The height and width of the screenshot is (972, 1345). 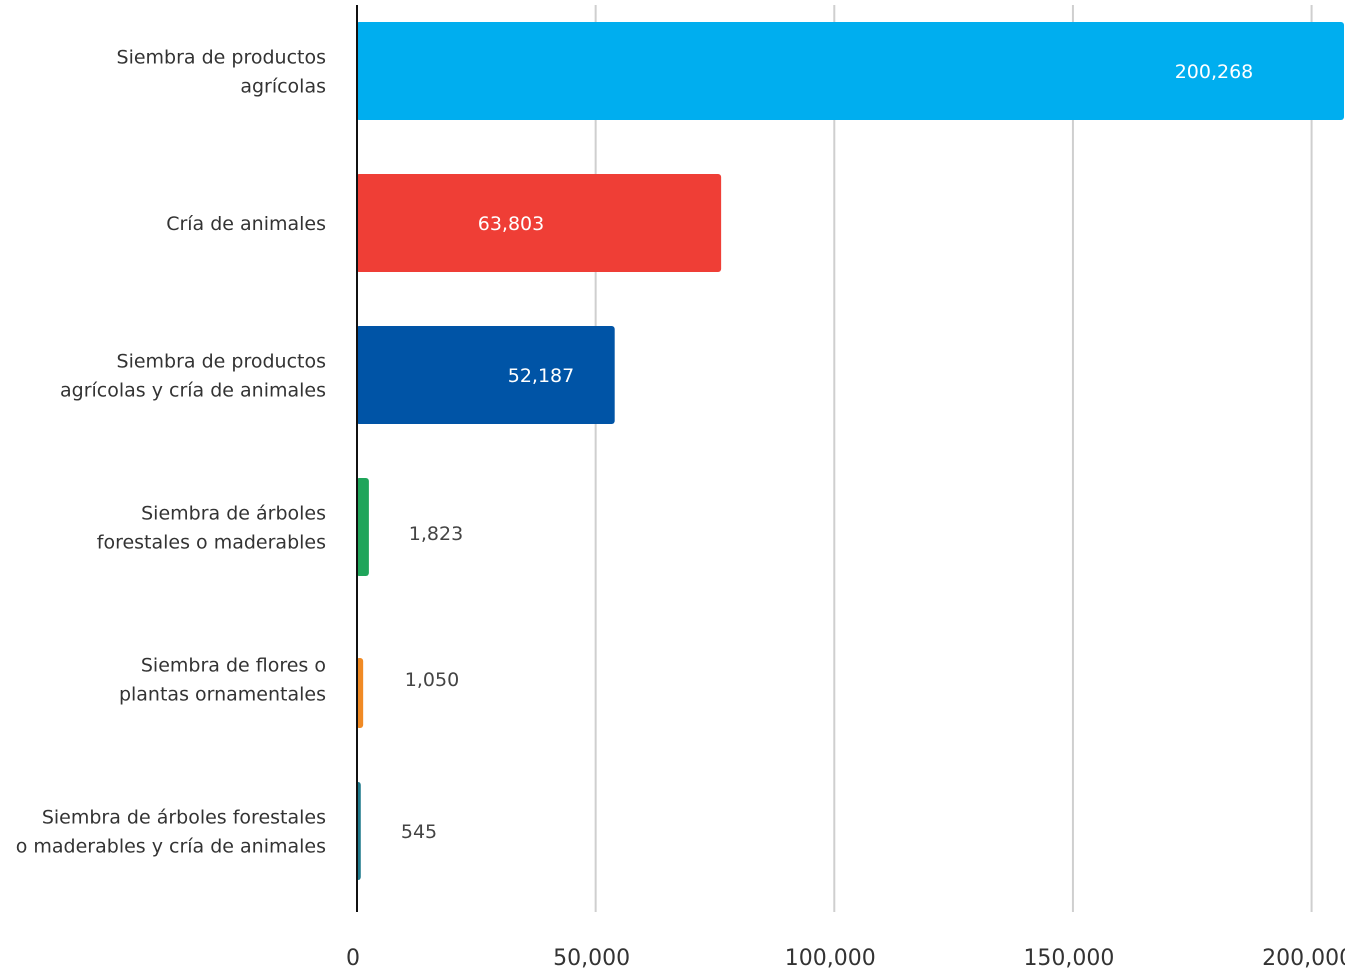 What do you see at coordinates (184, 818) in the screenshot?
I see `category-label-line: Siembra de árboles forestales` at bounding box center [184, 818].